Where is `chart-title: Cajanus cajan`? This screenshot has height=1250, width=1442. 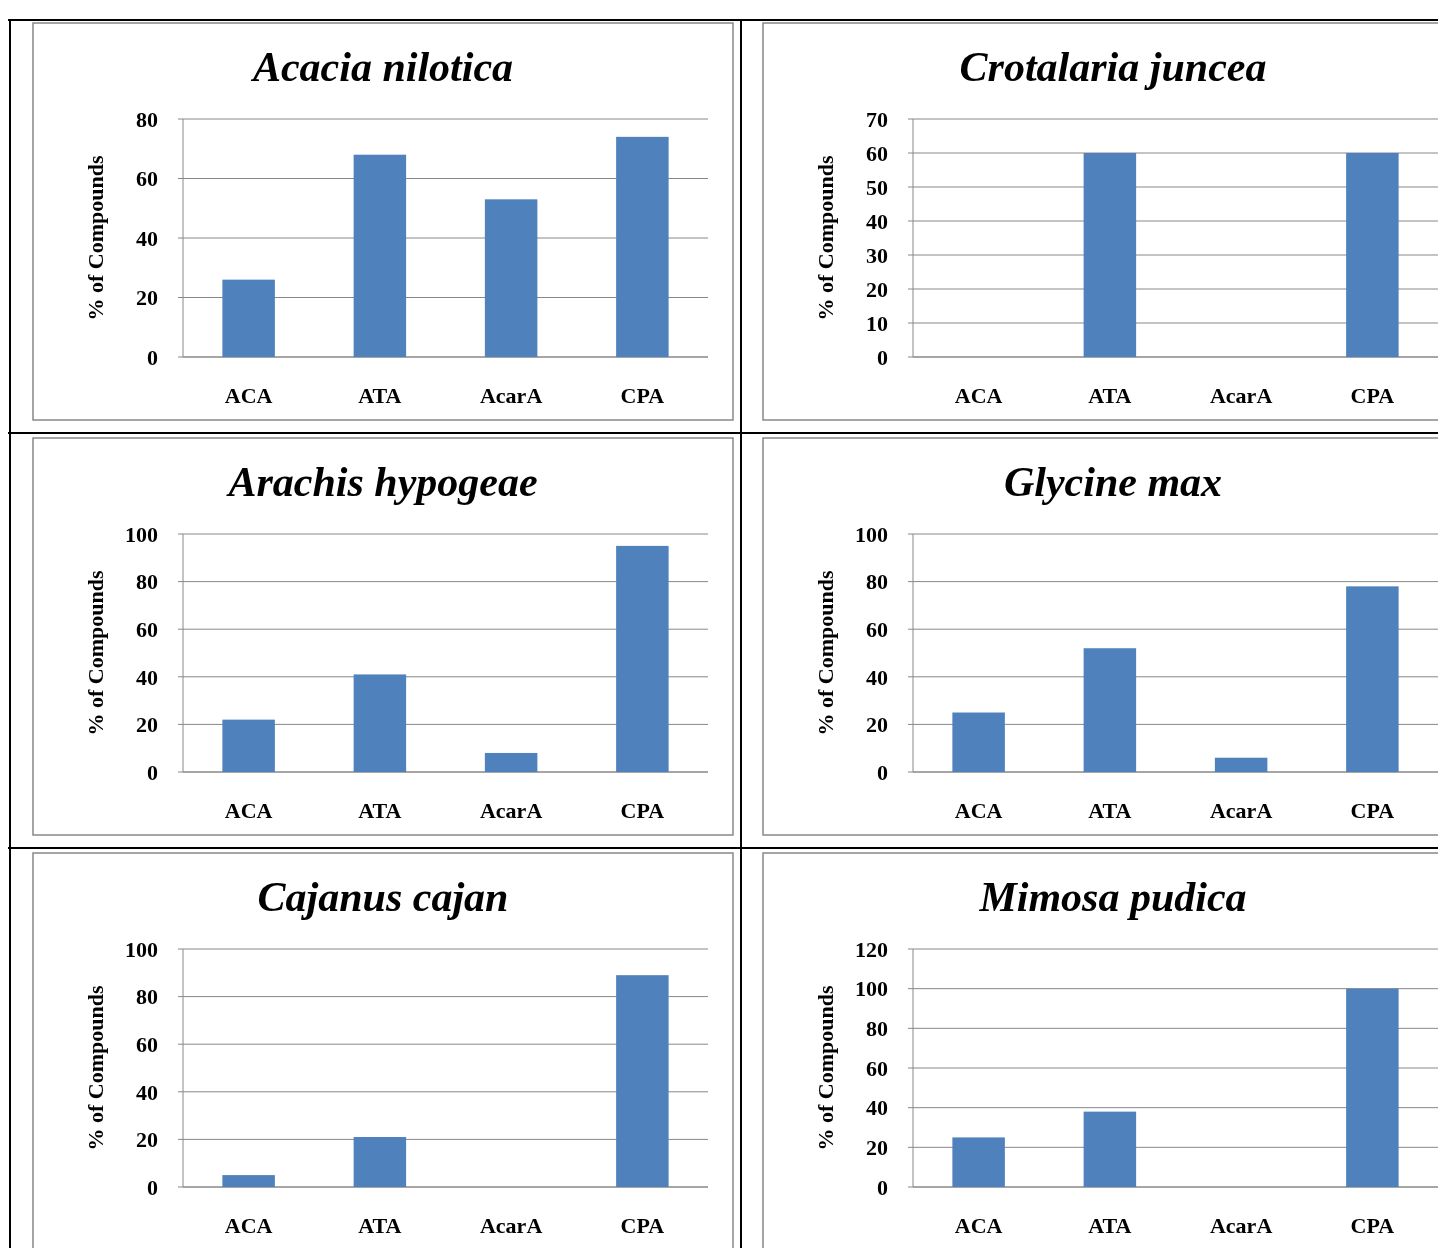 chart-title: Cajanus cajan is located at coordinates (383, 897).